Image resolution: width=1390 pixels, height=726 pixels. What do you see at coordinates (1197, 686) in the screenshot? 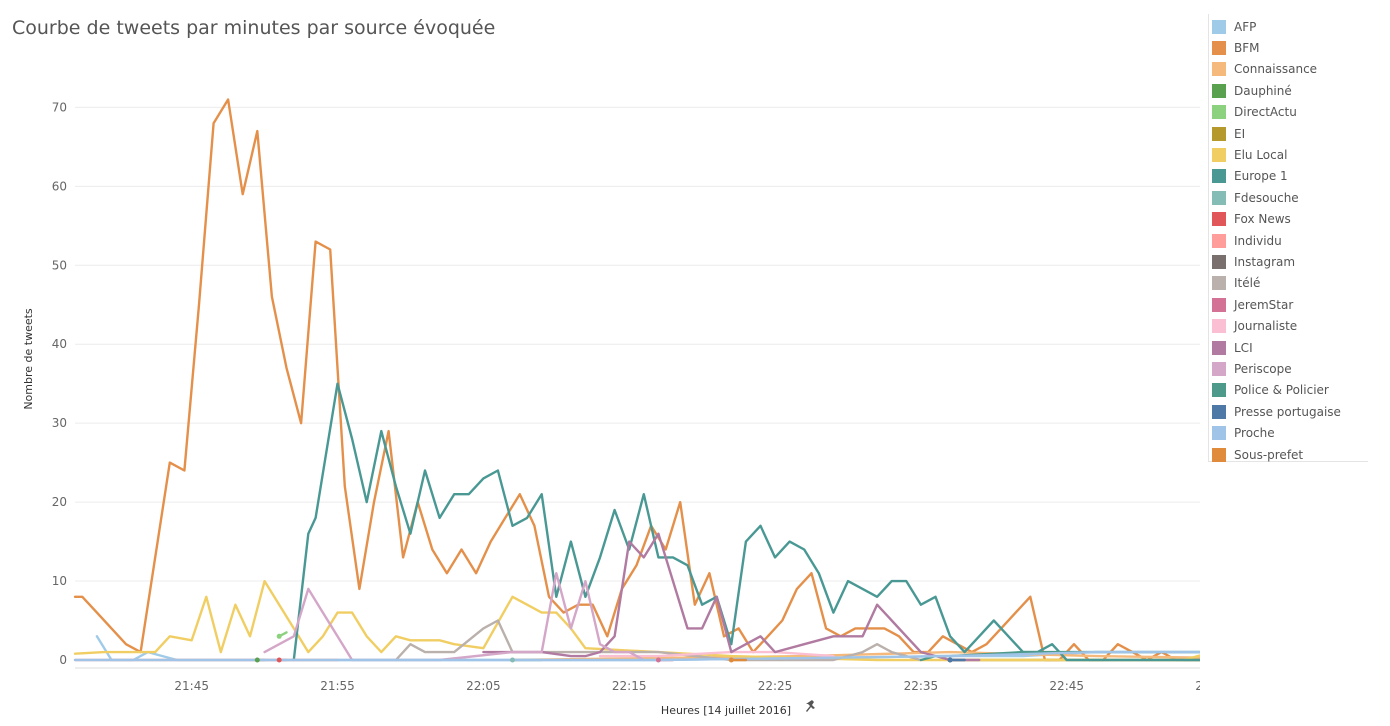
I see `x-tick-label: 22:55` at bounding box center [1197, 686].